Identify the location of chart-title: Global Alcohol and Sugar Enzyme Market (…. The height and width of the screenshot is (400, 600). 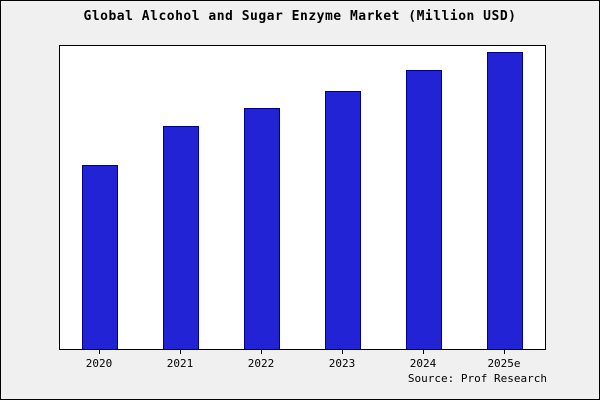
(300, 16).